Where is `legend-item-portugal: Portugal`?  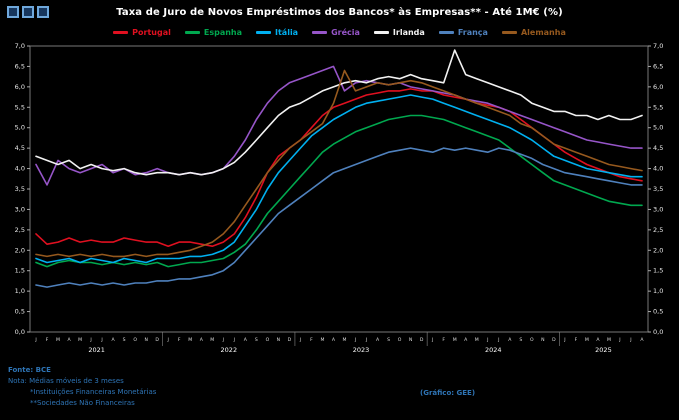
legend-item-portugal: Portugal is located at coordinates (142, 32).